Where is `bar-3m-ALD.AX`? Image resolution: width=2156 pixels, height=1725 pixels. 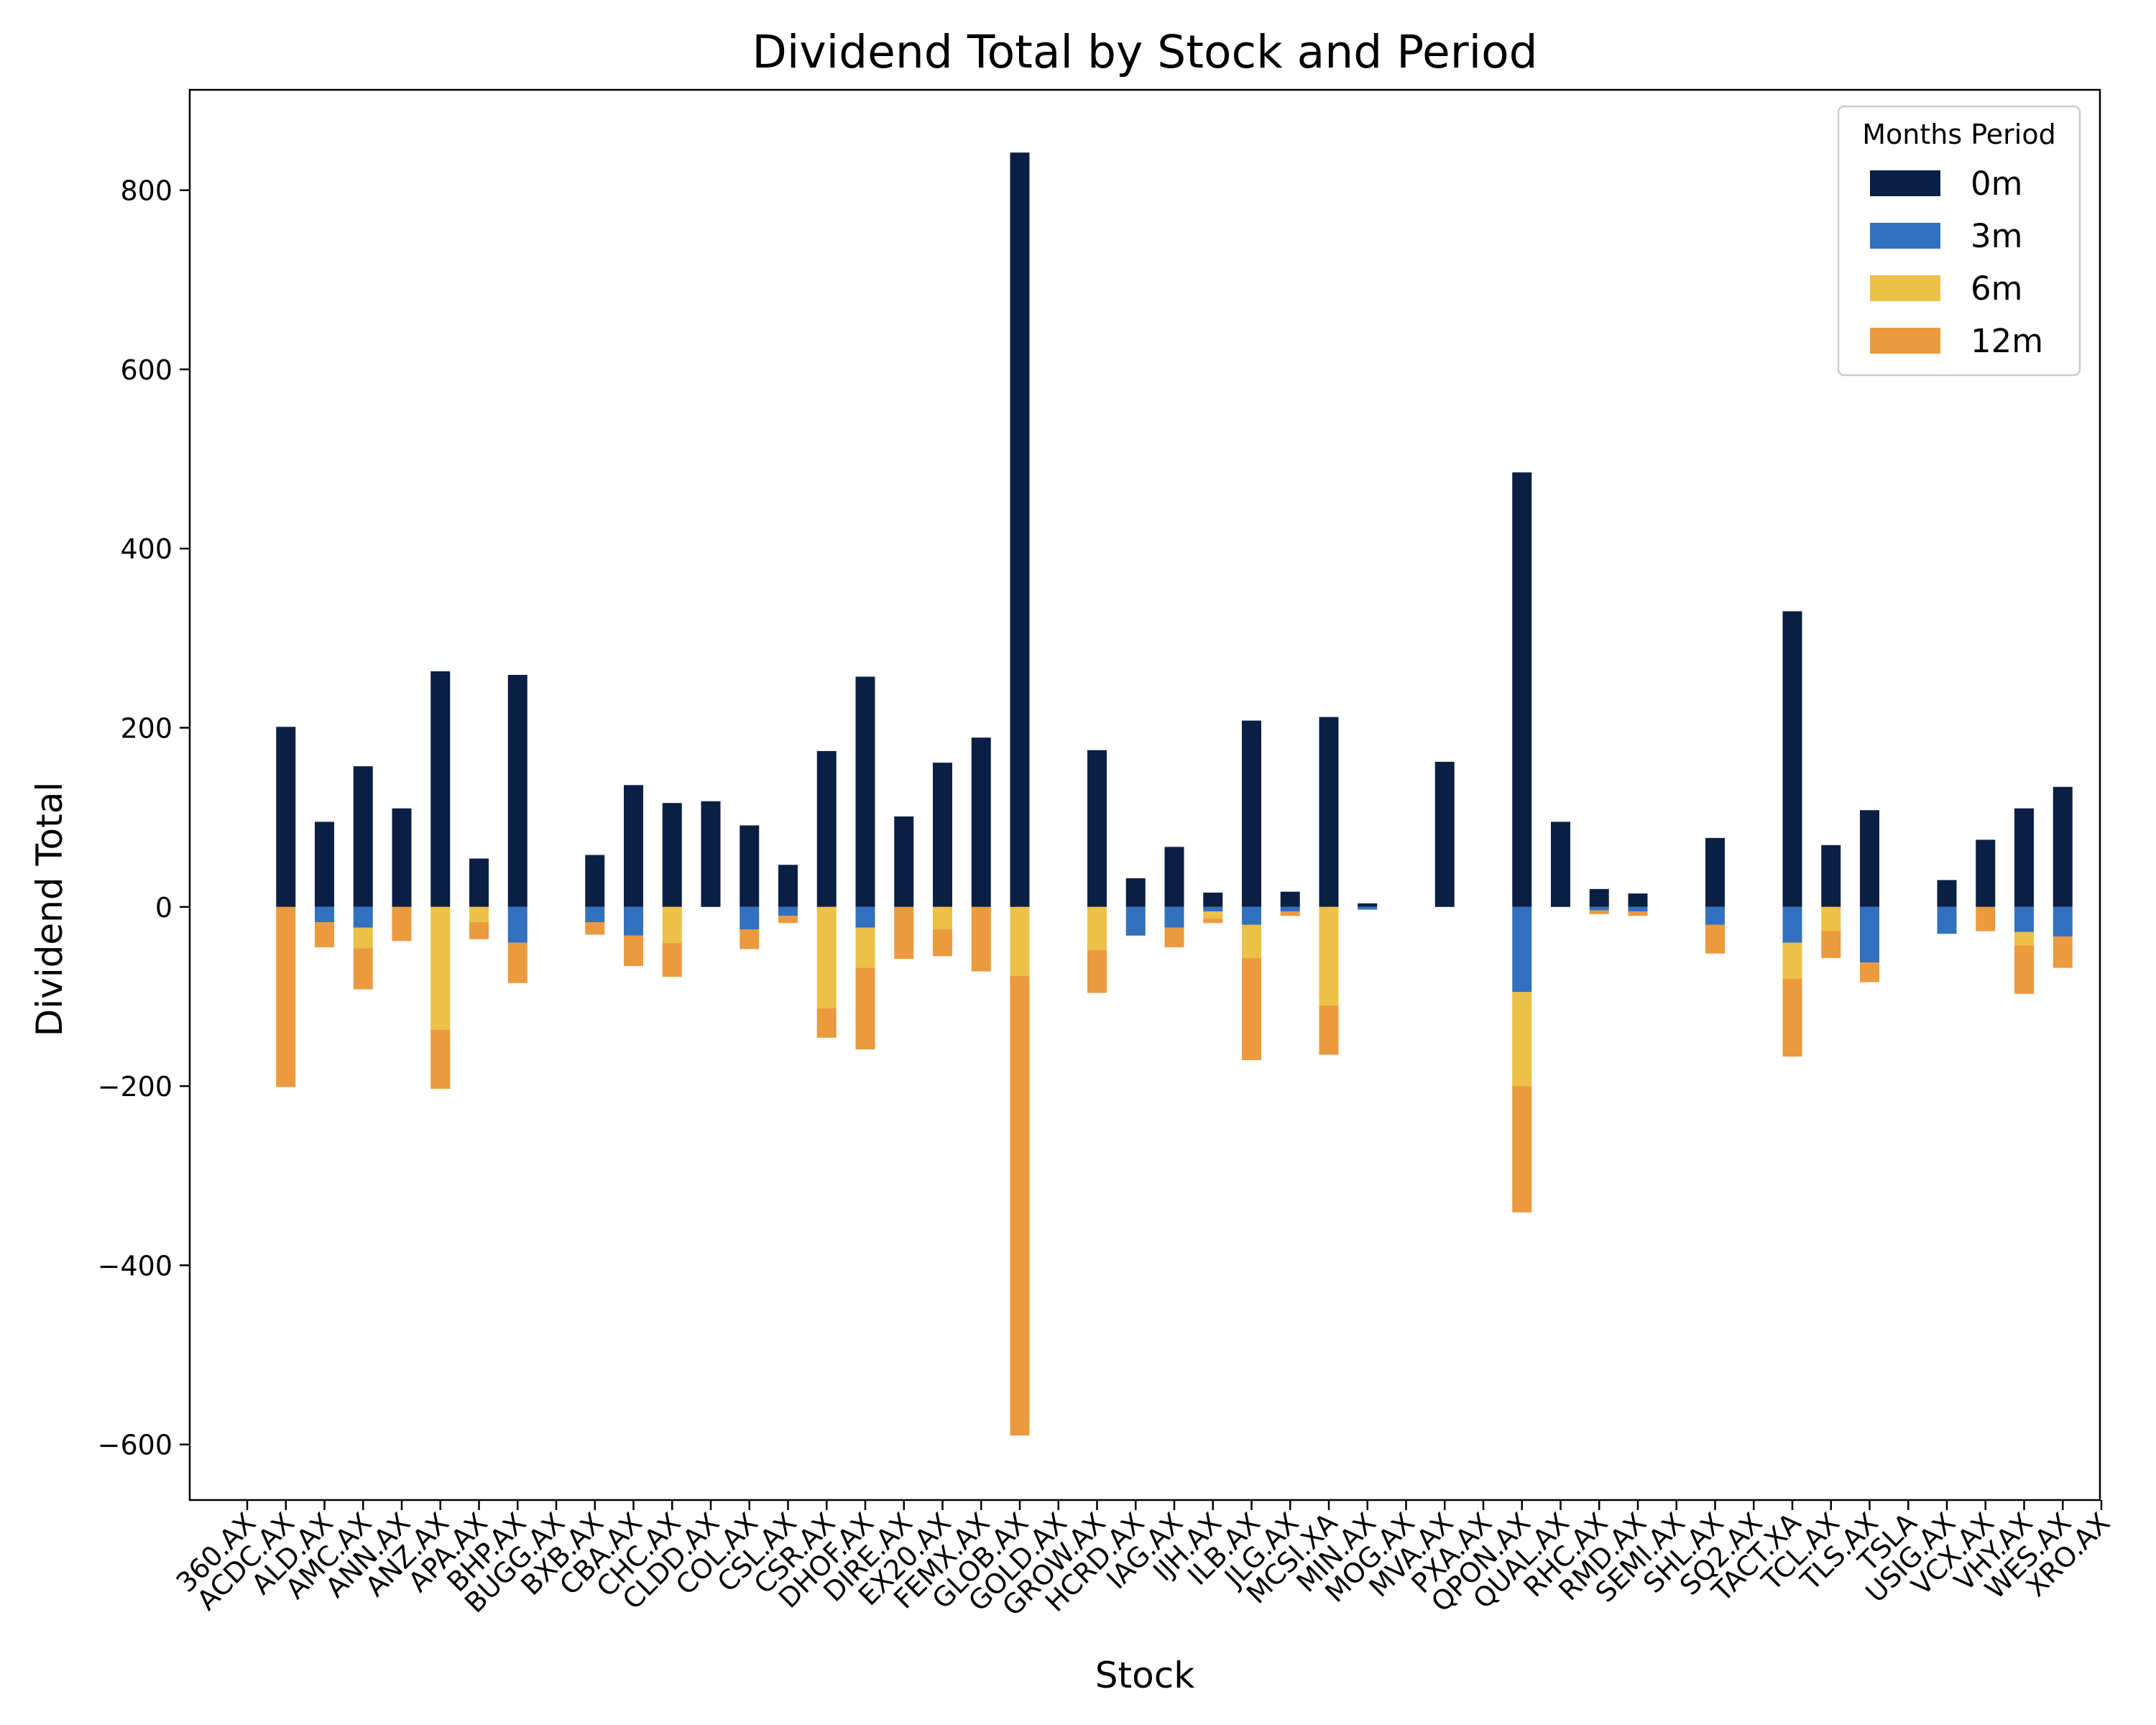
bar-3m-ALD.AX is located at coordinates (324, 914).